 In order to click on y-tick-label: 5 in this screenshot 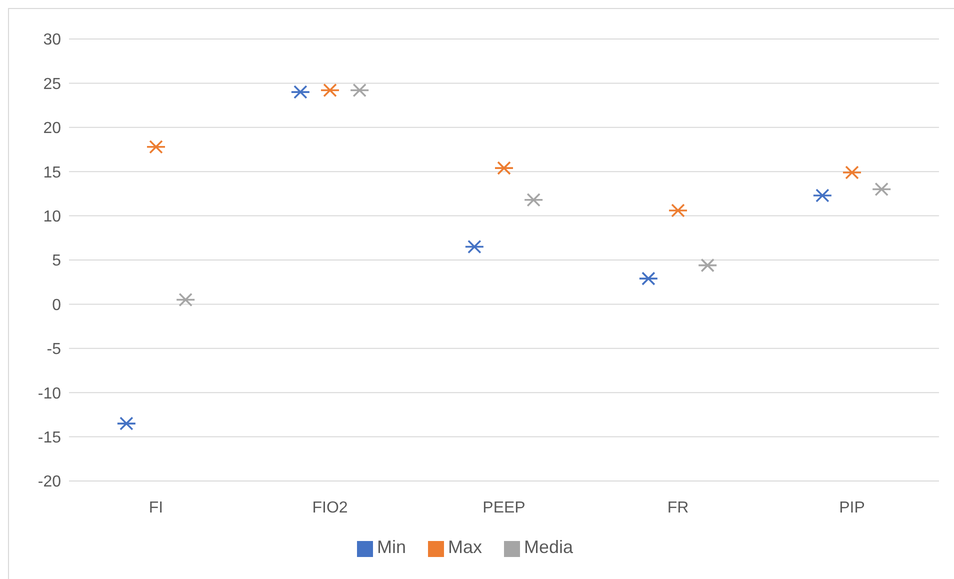, I will do `click(57, 261)`.